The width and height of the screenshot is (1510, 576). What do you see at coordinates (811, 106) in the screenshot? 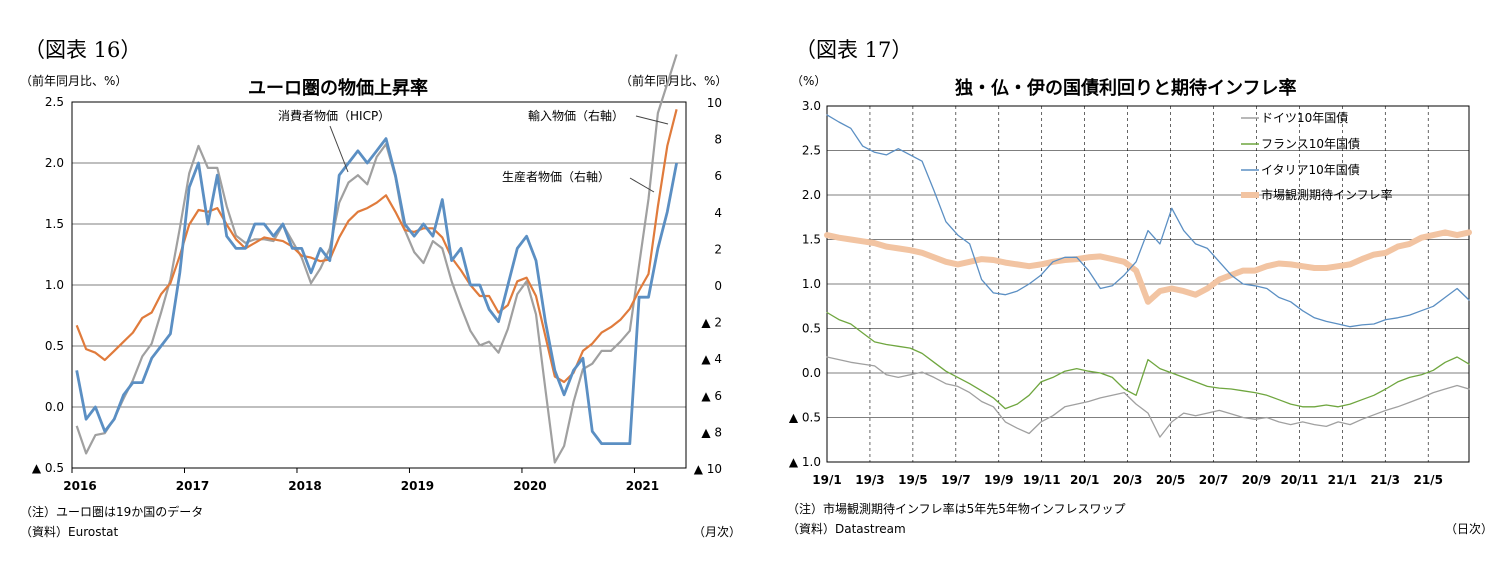
I see `y-tick-label: 3.0` at bounding box center [811, 106].